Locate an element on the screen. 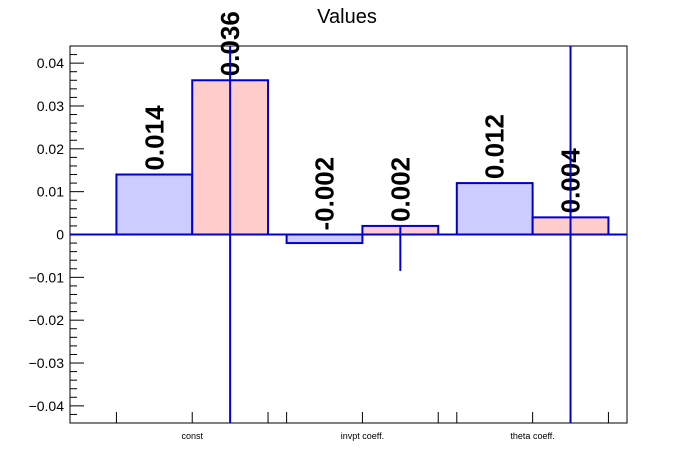 The width and height of the screenshot is (696, 472). y-tick-label: −0.03 is located at coordinates (47, 363).